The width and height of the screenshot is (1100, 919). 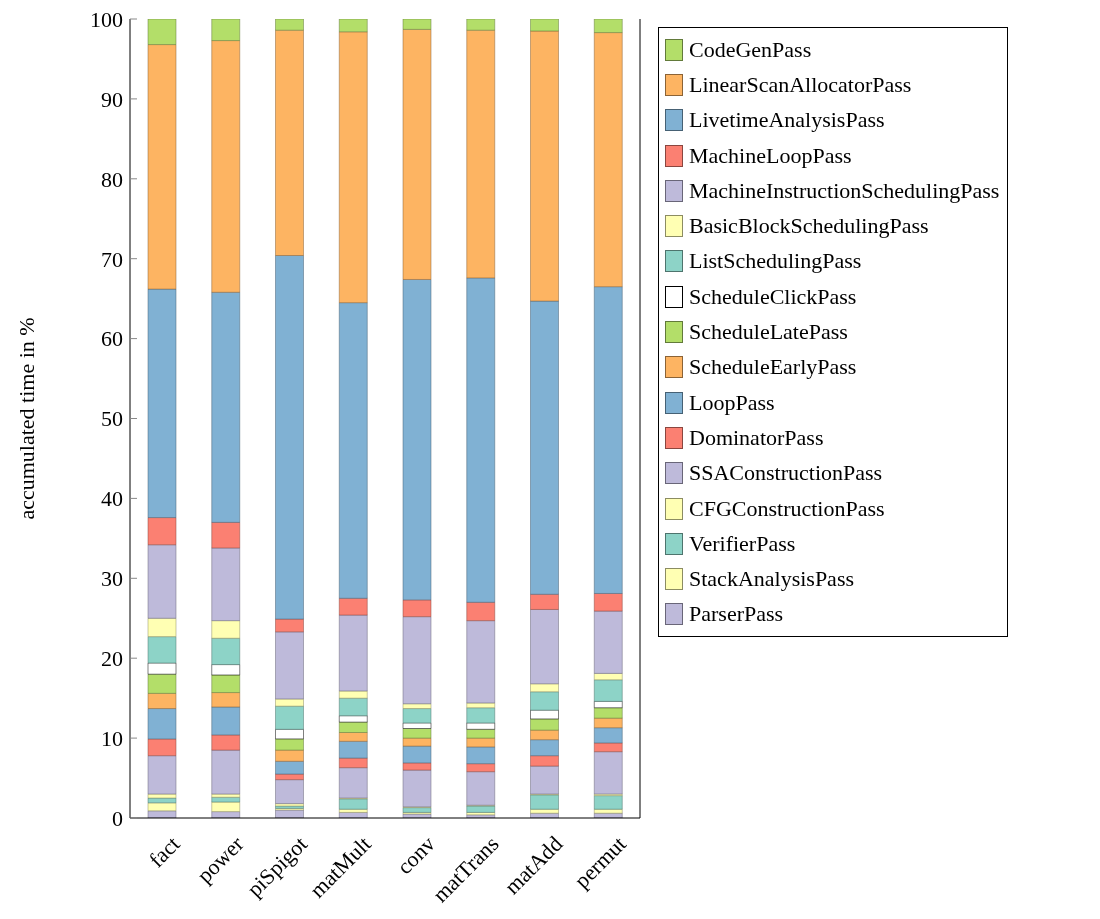 What do you see at coordinates (112, 738) in the screenshot?
I see `y-tick-label: 10` at bounding box center [112, 738].